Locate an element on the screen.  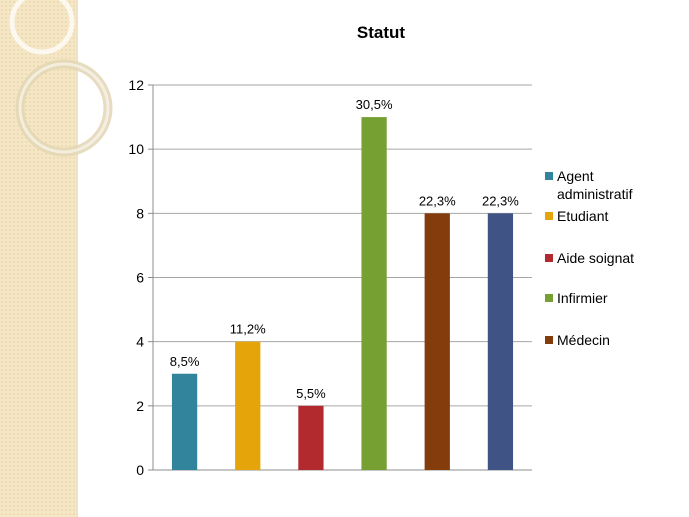
data-label: 5,5% is located at coordinates (311, 393).